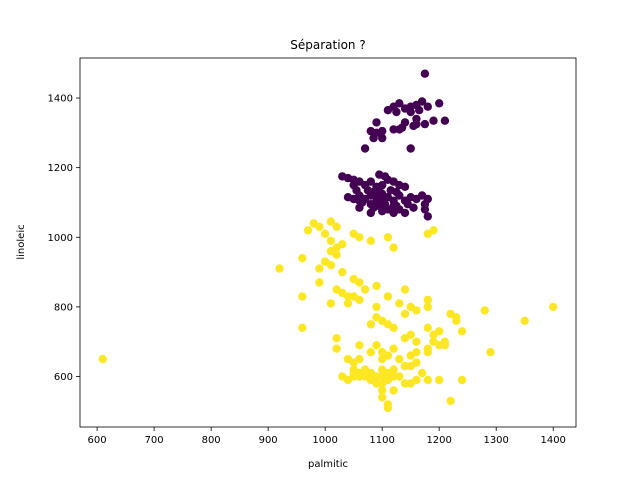 This screenshot has width=640, height=480. I want to click on x-tick-label: 1200, so click(438, 440).